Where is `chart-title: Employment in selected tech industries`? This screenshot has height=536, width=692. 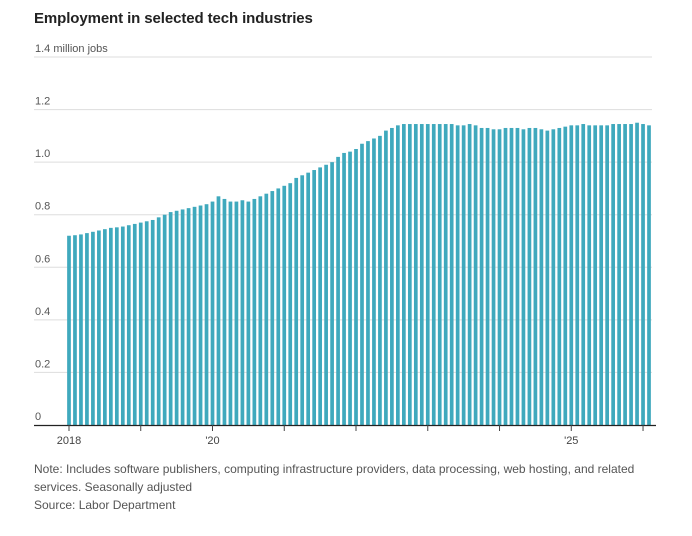 chart-title: Employment in selected tech industries is located at coordinates (173, 18).